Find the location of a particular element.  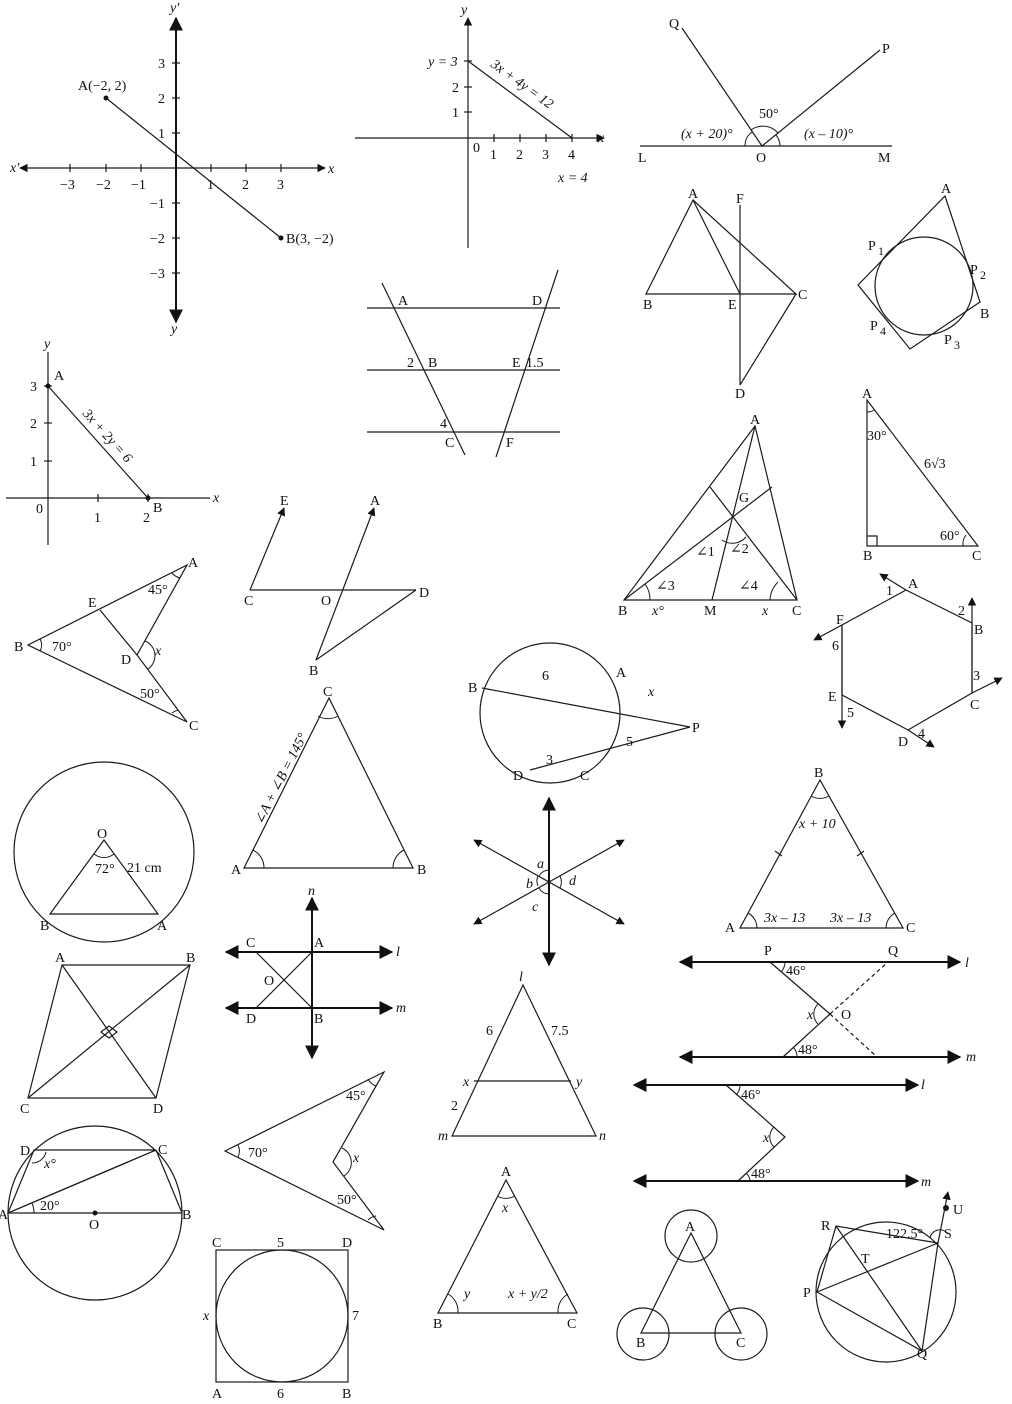

label-1: 1 is located at coordinates (889, 591).